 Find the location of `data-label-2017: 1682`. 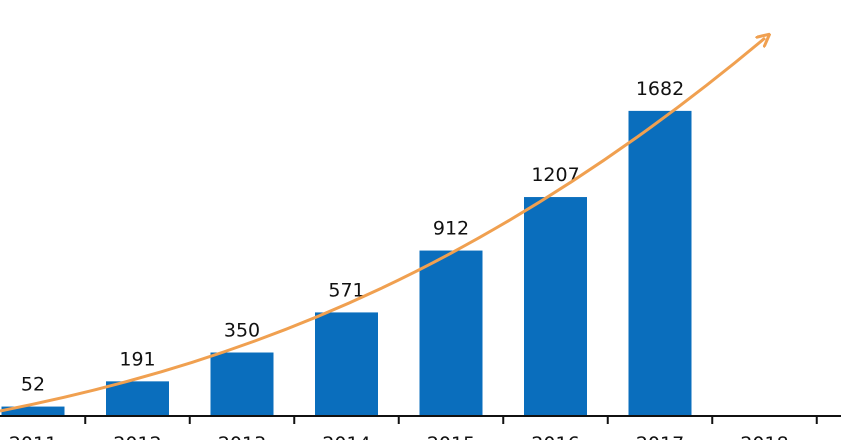

data-label-2017: 1682 is located at coordinates (660, 89).